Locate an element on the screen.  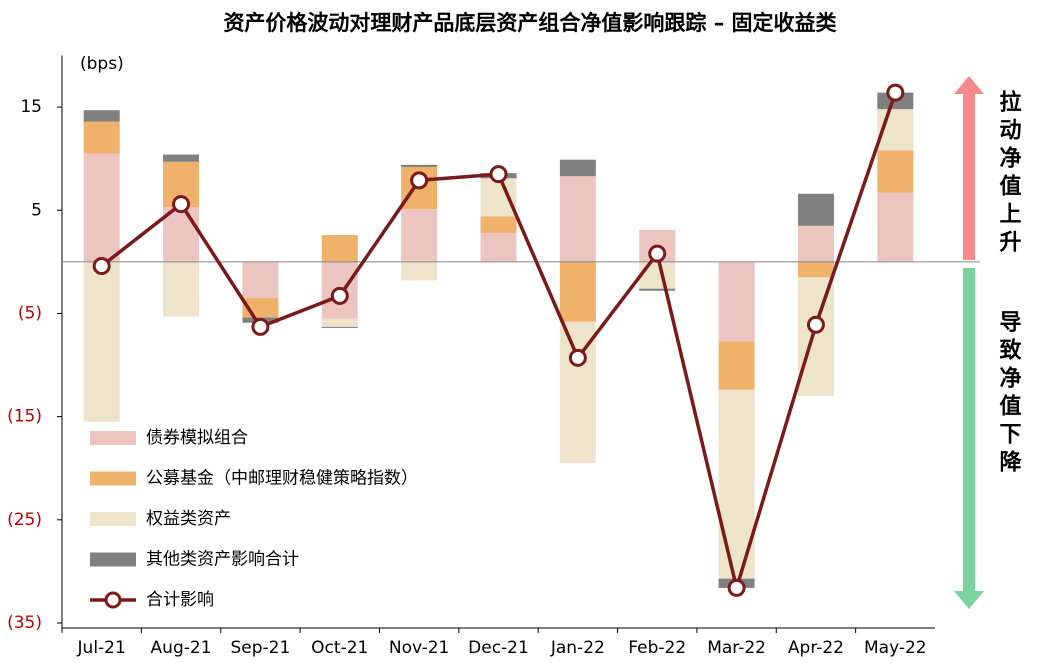
y-tick-label: (15) is located at coordinates (24, 417).